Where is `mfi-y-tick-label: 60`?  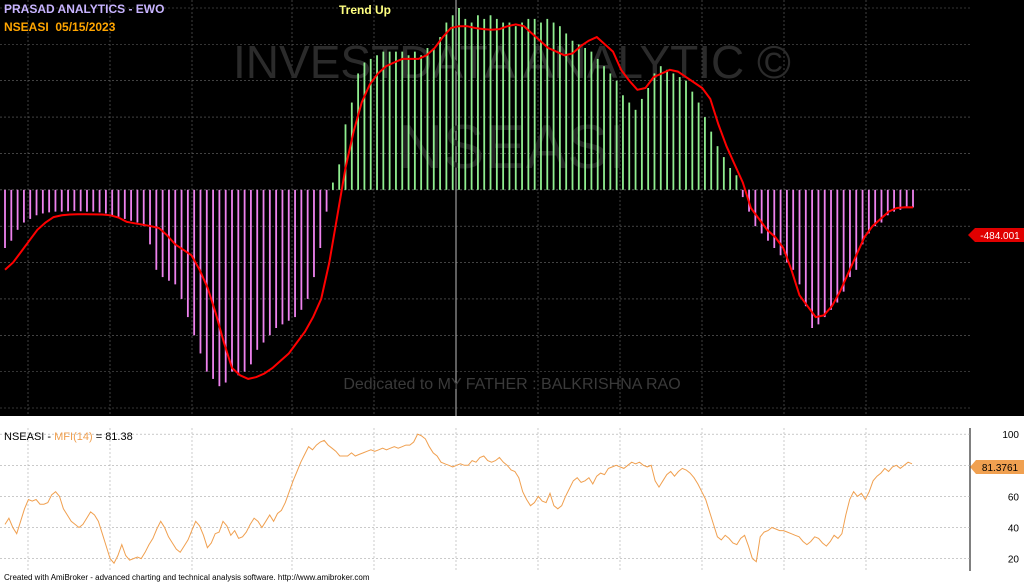 mfi-y-tick-label: 60 is located at coordinates (1014, 497).